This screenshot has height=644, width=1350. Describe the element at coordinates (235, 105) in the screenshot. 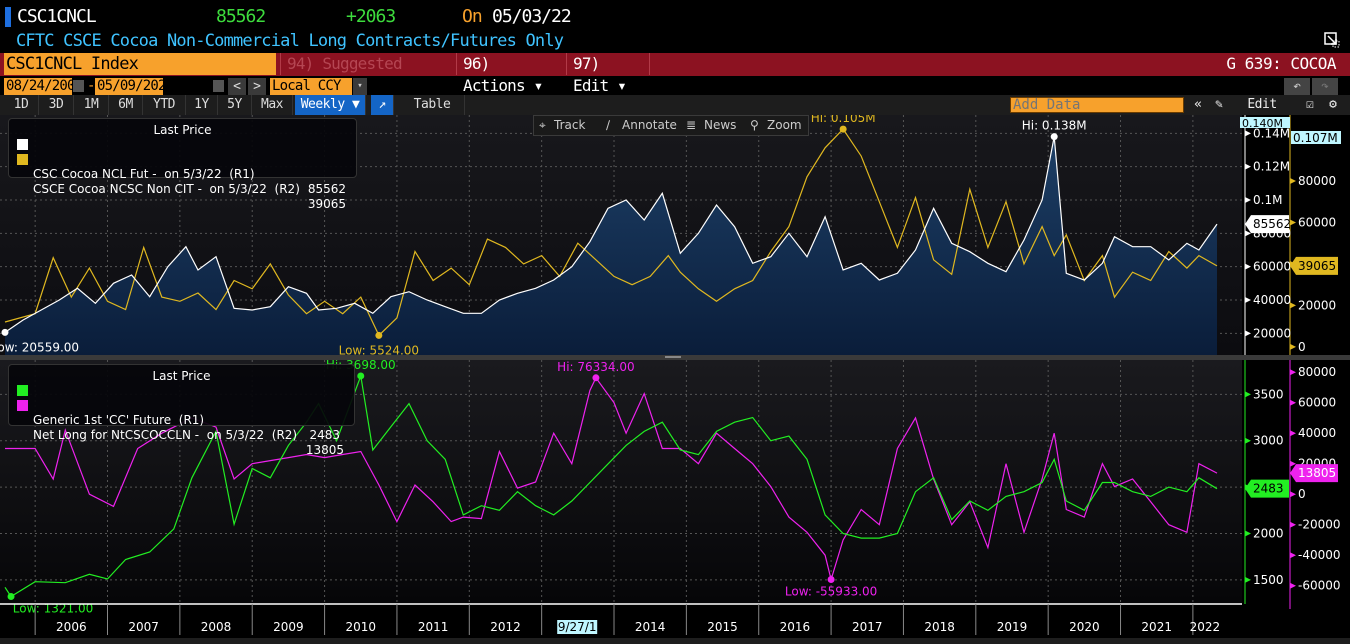

I see `period-5y: 5Y` at that location.